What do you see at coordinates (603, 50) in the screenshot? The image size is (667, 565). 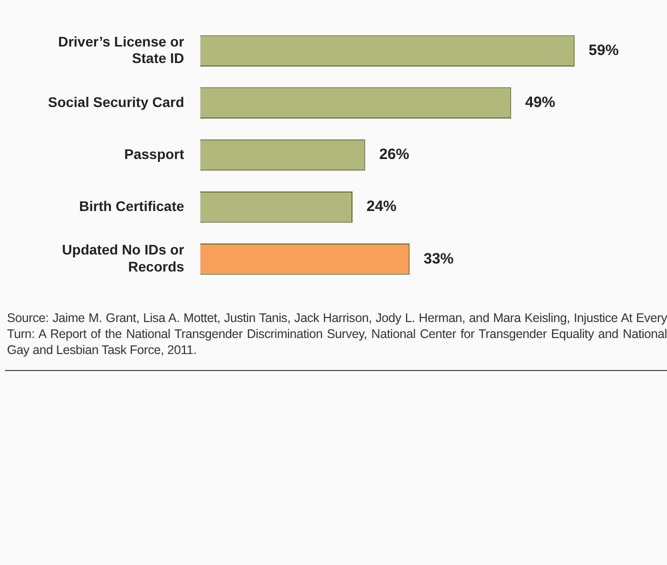 I see `data-label: 59%` at bounding box center [603, 50].